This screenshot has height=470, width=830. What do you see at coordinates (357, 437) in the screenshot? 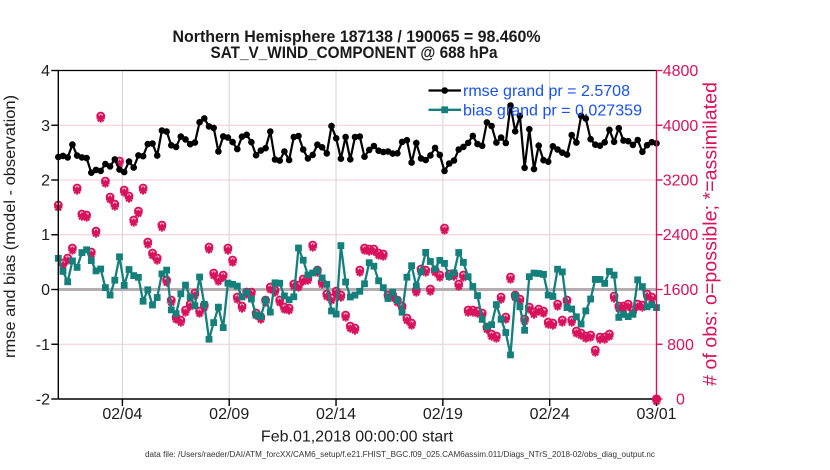
I see `svg-text: Feb.01,2018 00:00:00 start` at bounding box center [357, 437].